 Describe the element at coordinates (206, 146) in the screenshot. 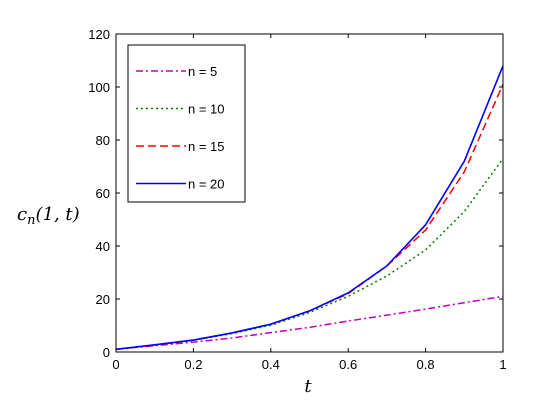

I see `legend-label: n = 15` at that location.